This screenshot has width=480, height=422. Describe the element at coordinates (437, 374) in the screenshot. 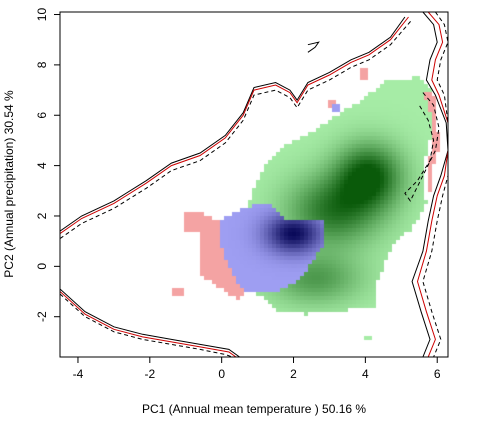

I see `x-tick-label: 6` at that location.